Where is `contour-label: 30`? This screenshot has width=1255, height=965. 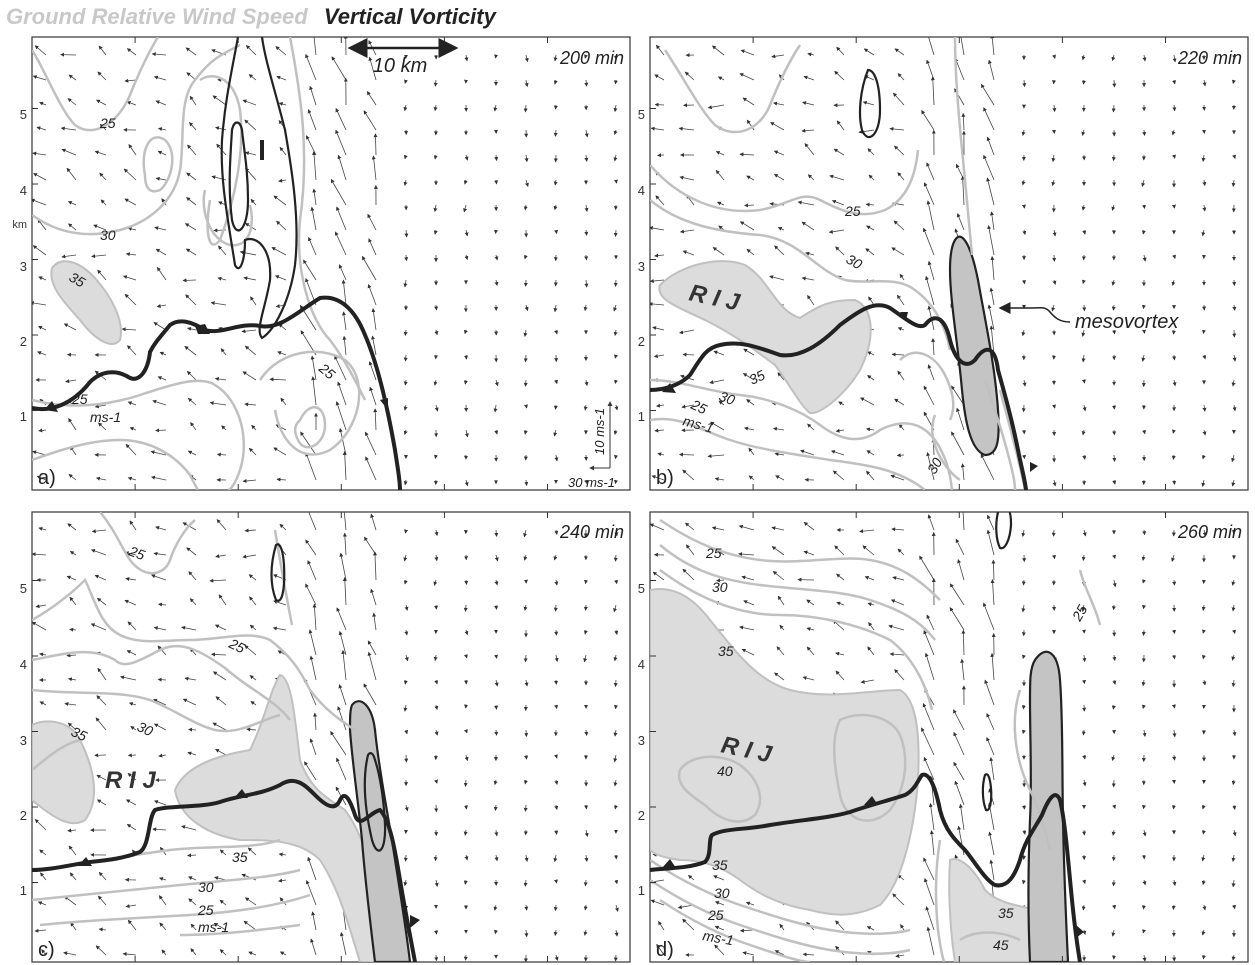
contour-label: 30 is located at coordinates (722, 893).